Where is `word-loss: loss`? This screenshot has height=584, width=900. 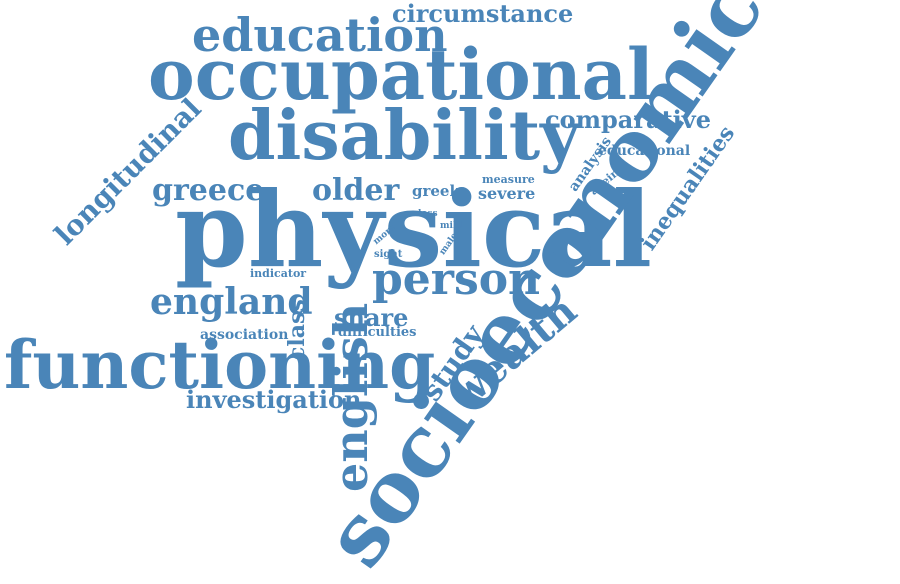 word-loss: loss is located at coordinates (428, 214).